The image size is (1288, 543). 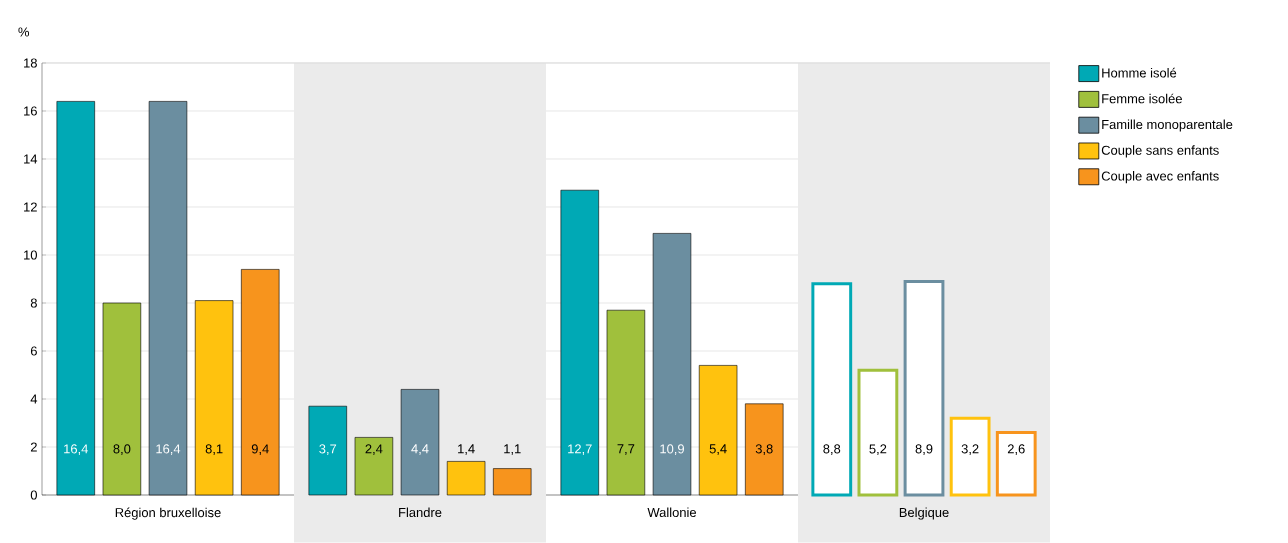 What do you see at coordinates (168, 513) in the screenshot?
I see `x-tick-label: Région bruxelloise` at bounding box center [168, 513].